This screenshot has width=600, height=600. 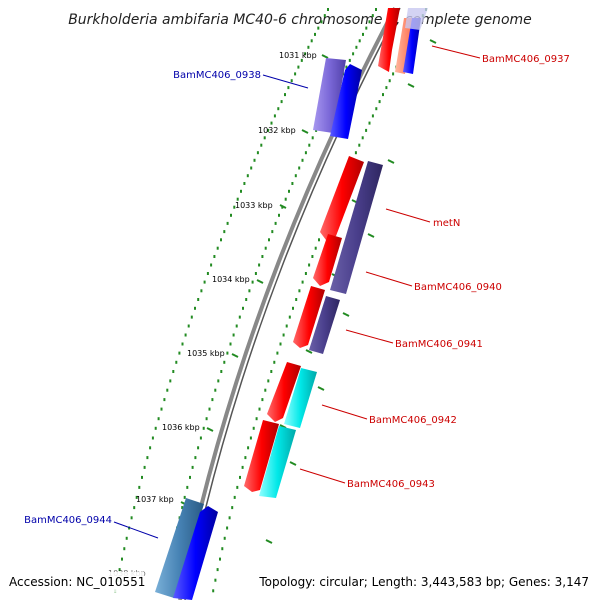 I want to click on tick-label: 1032 kbp, so click(x=277, y=130).